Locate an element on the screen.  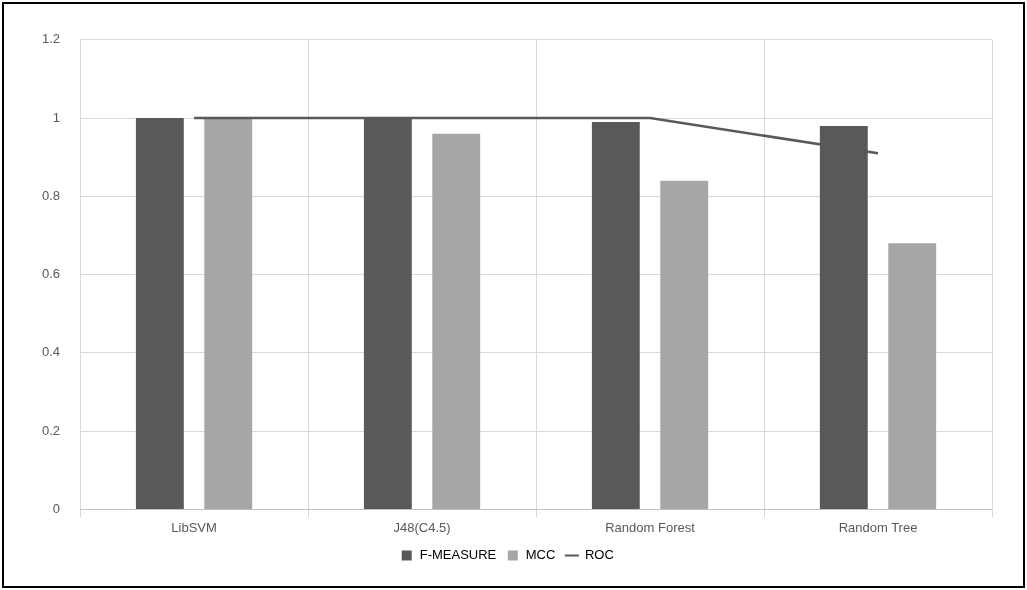
y-tick-label: 1.2 is located at coordinates (51, 39).